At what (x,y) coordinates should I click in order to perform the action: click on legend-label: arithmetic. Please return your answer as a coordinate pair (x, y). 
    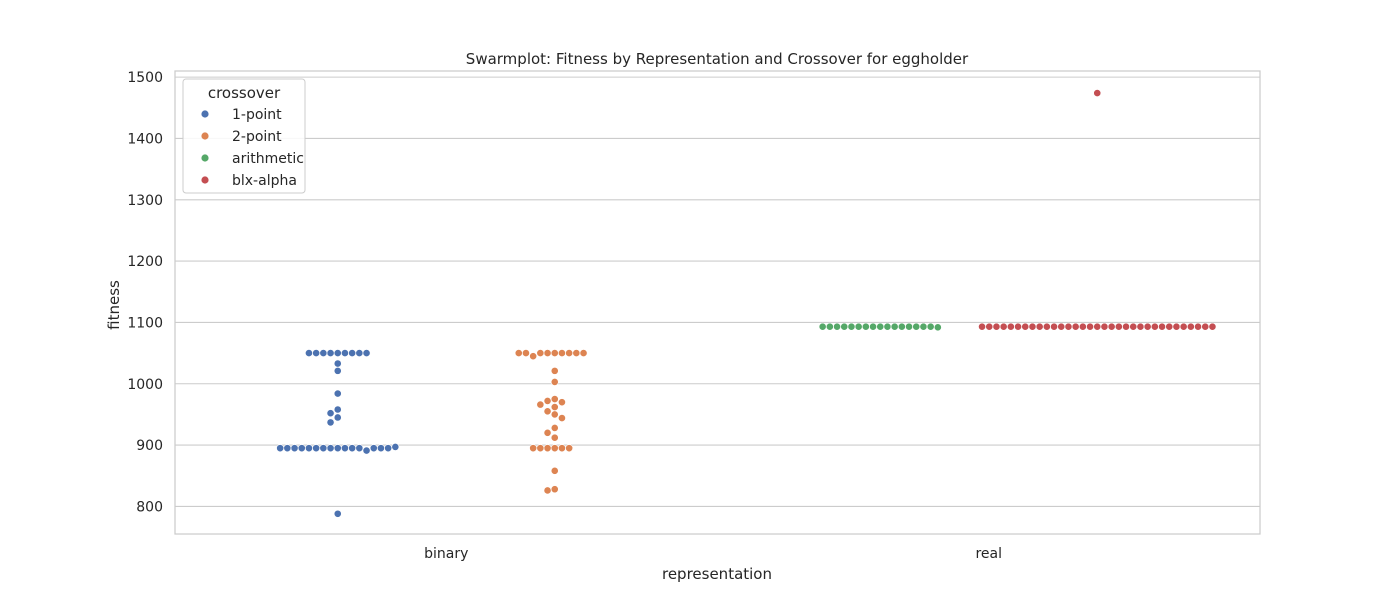
    Looking at the image, I should click on (268, 159).